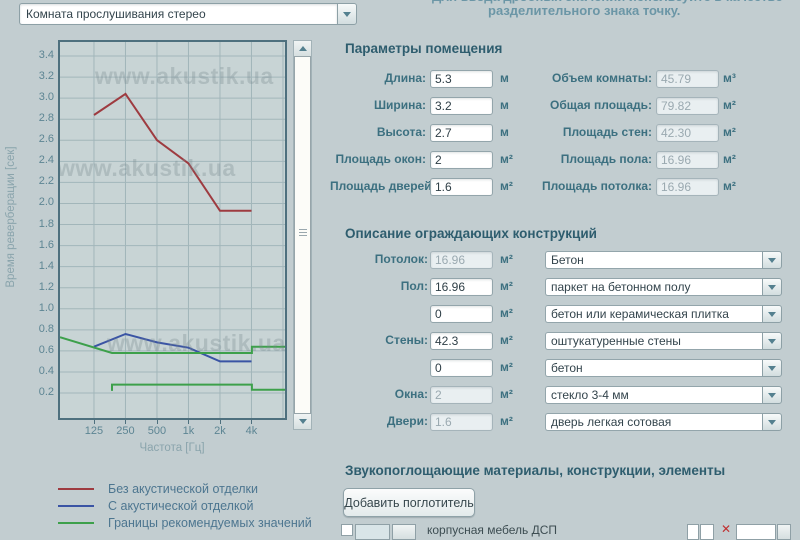 The height and width of the screenshot is (540, 800). I want to click on field-label: Окна:, so click(411, 394).